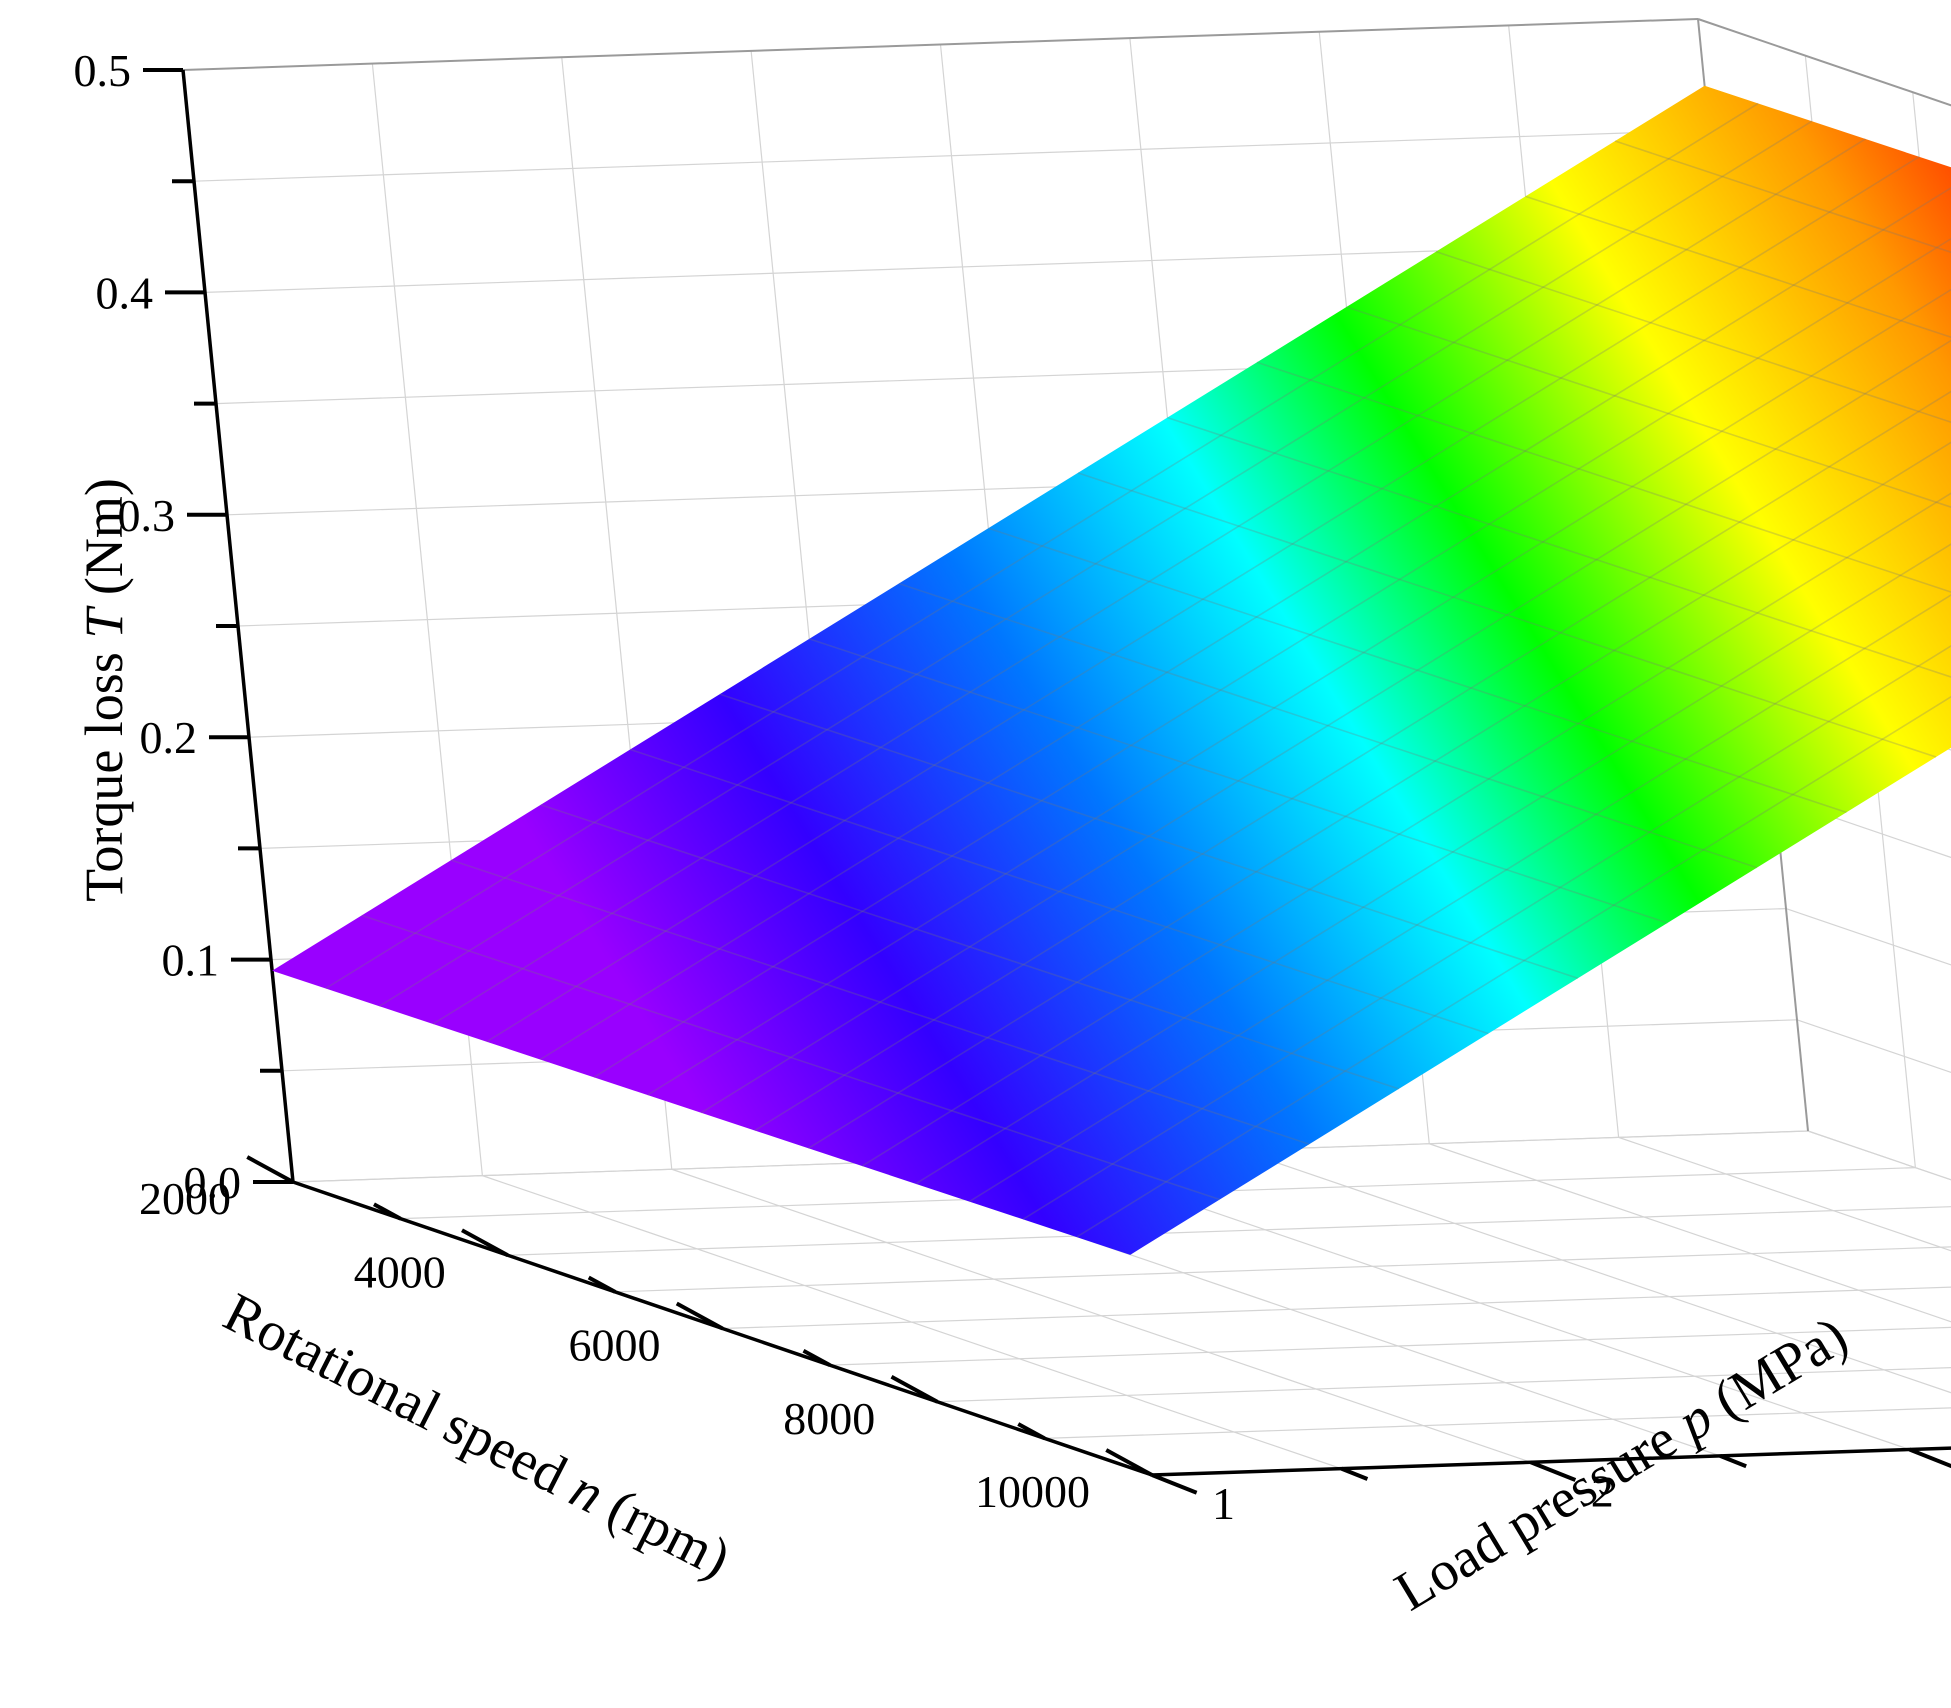  What do you see at coordinates (191, 960) in the screenshot?
I see `z-tick-label: 0.1` at bounding box center [191, 960].